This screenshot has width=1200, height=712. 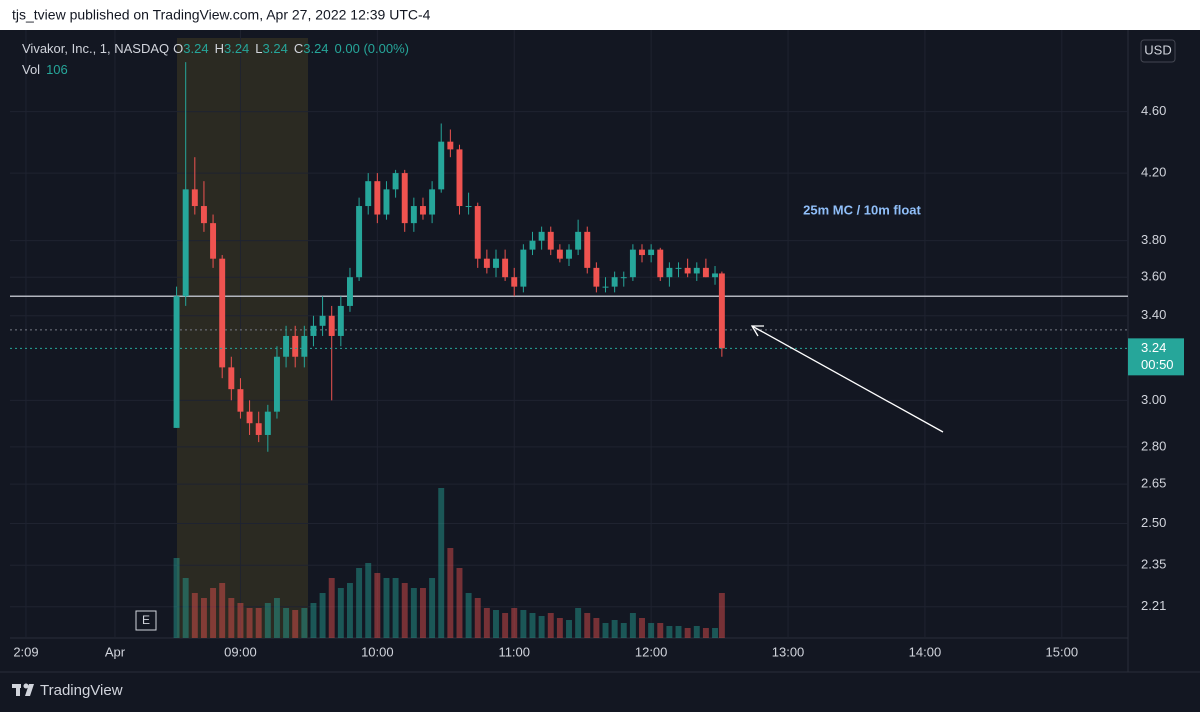 What do you see at coordinates (377, 651) in the screenshot?
I see `x-tick-label: 10:00` at bounding box center [377, 651].